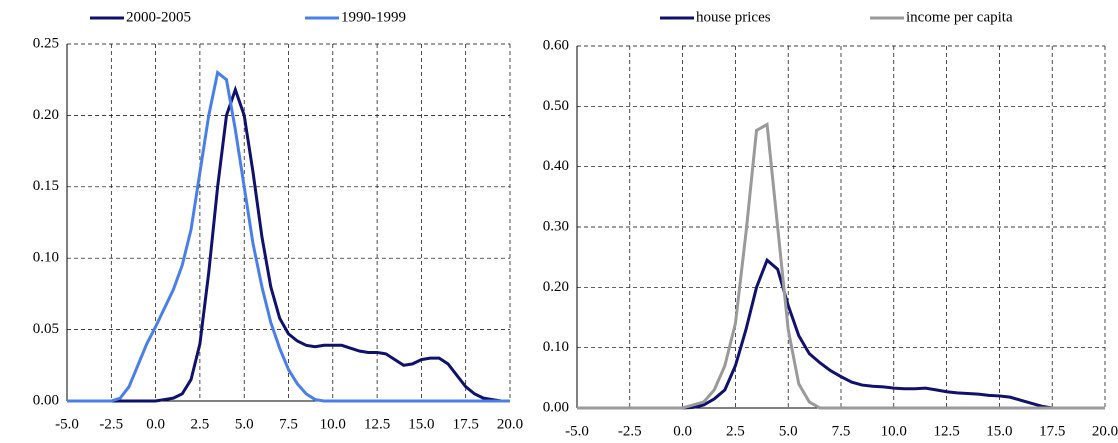 Image resolution: width=1118 pixels, height=443 pixels. Describe the element at coordinates (959, 17) in the screenshot. I see `legend-label: income per capita` at that location.